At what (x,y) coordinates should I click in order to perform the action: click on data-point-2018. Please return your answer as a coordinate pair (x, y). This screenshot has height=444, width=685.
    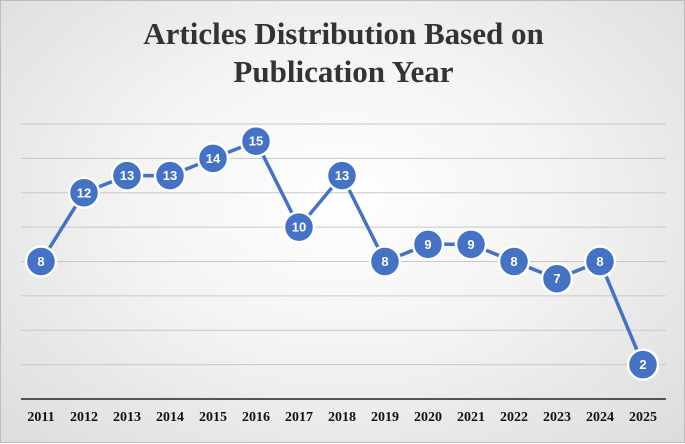
    Looking at the image, I should click on (342, 175).